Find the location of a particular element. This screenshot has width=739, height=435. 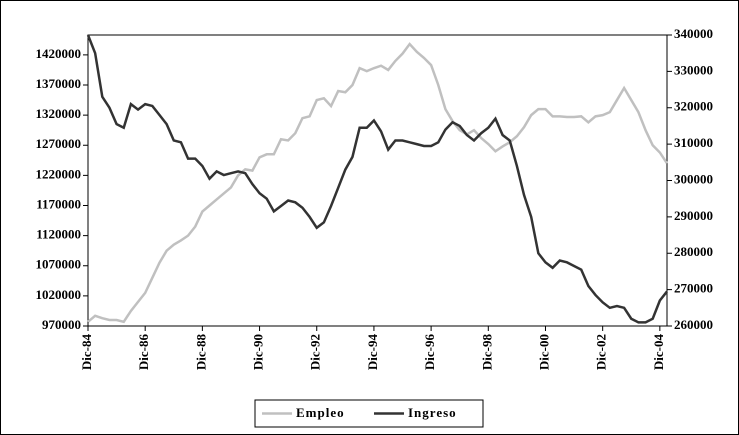

x-tick-label: Dic-90 is located at coordinates (258, 352).